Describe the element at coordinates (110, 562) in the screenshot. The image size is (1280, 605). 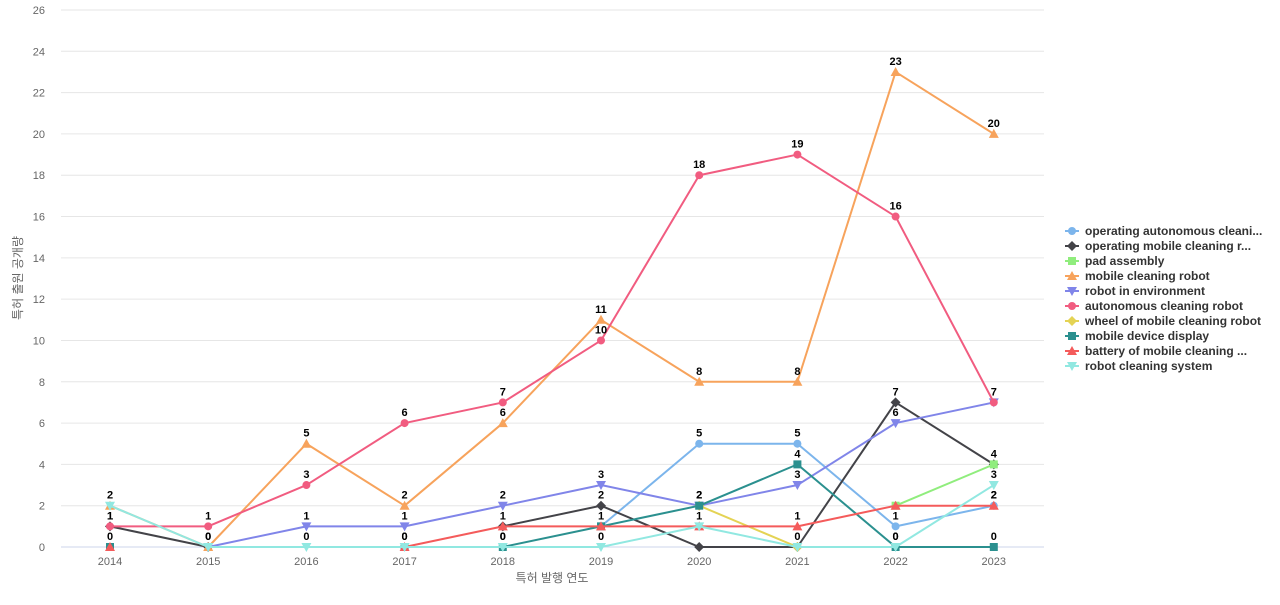
I see `x-tick-label: 2014` at that location.